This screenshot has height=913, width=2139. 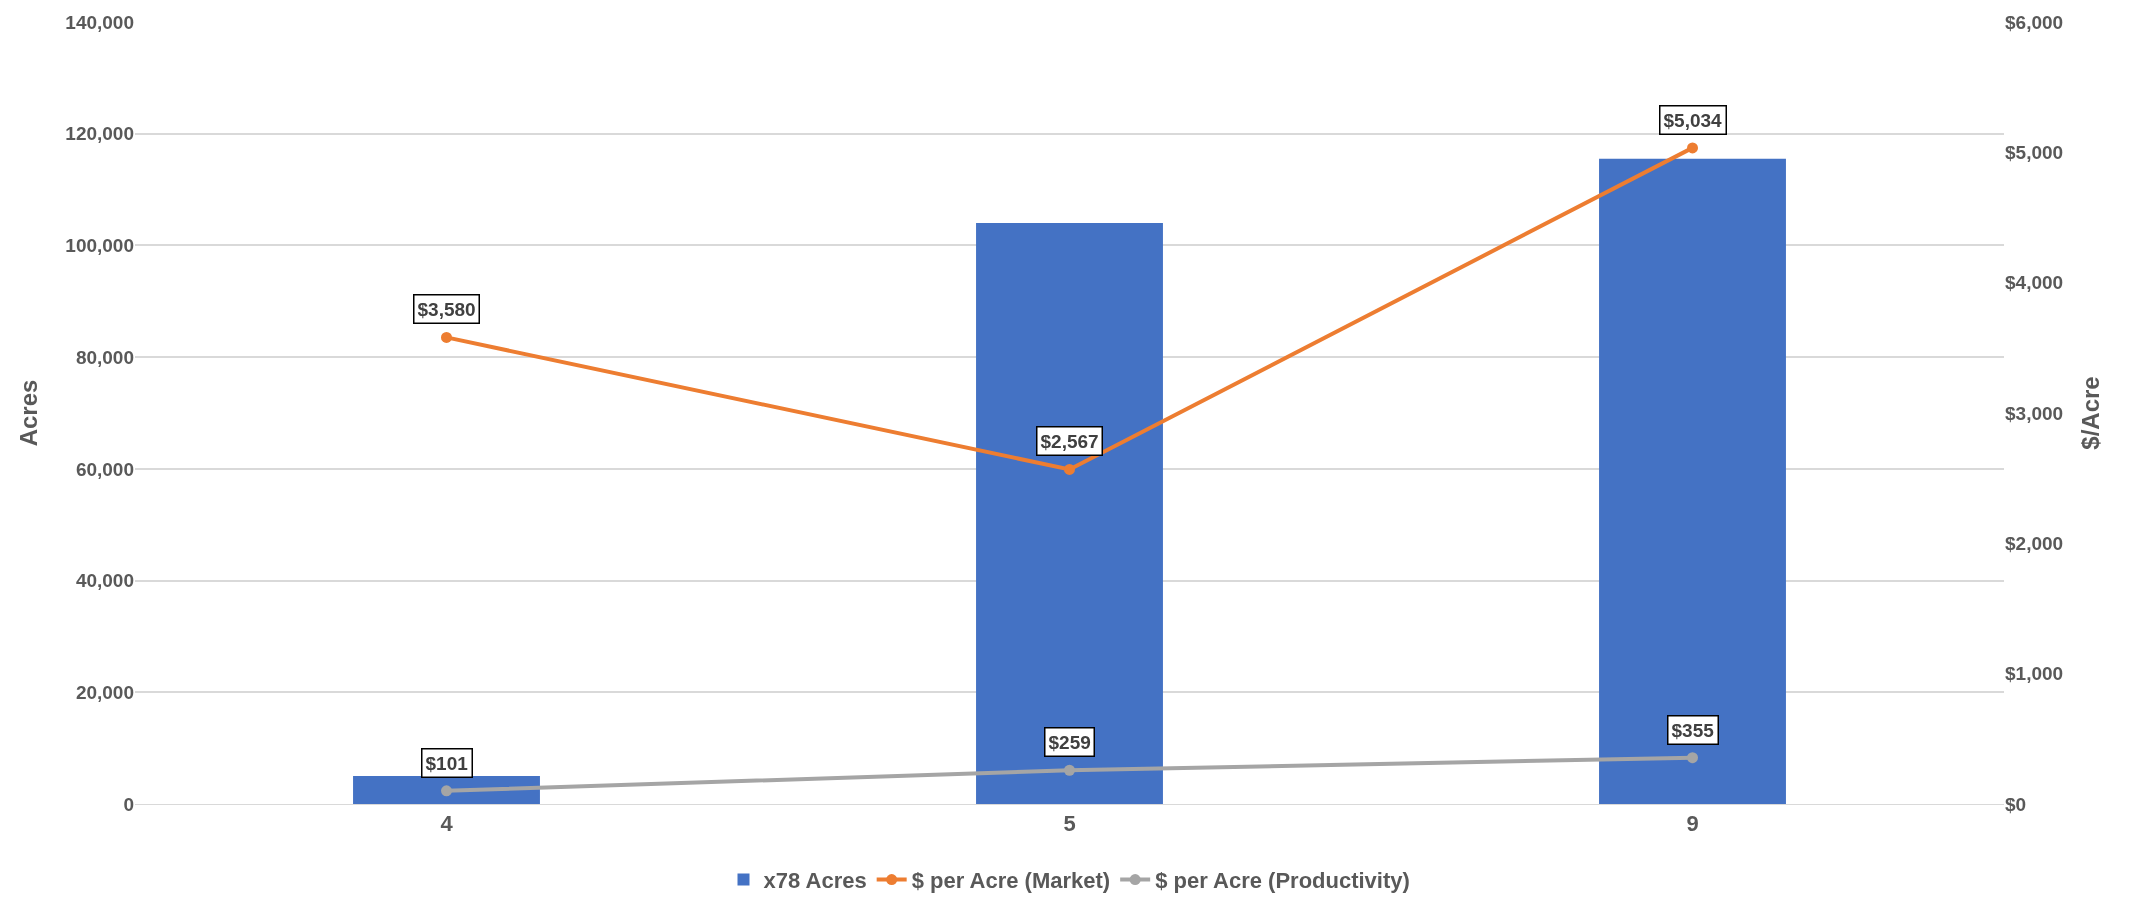 I want to click on y2-tick-label: $5,000, so click(x=2034, y=152).